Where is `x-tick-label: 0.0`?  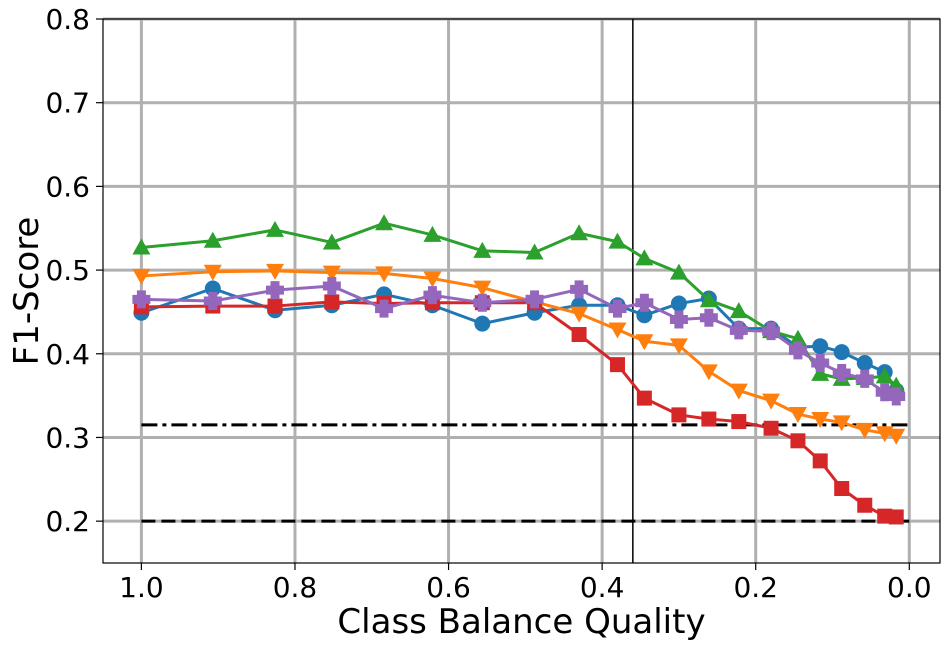 x-tick-label: 0.0 is located at coordinates (909, 587).